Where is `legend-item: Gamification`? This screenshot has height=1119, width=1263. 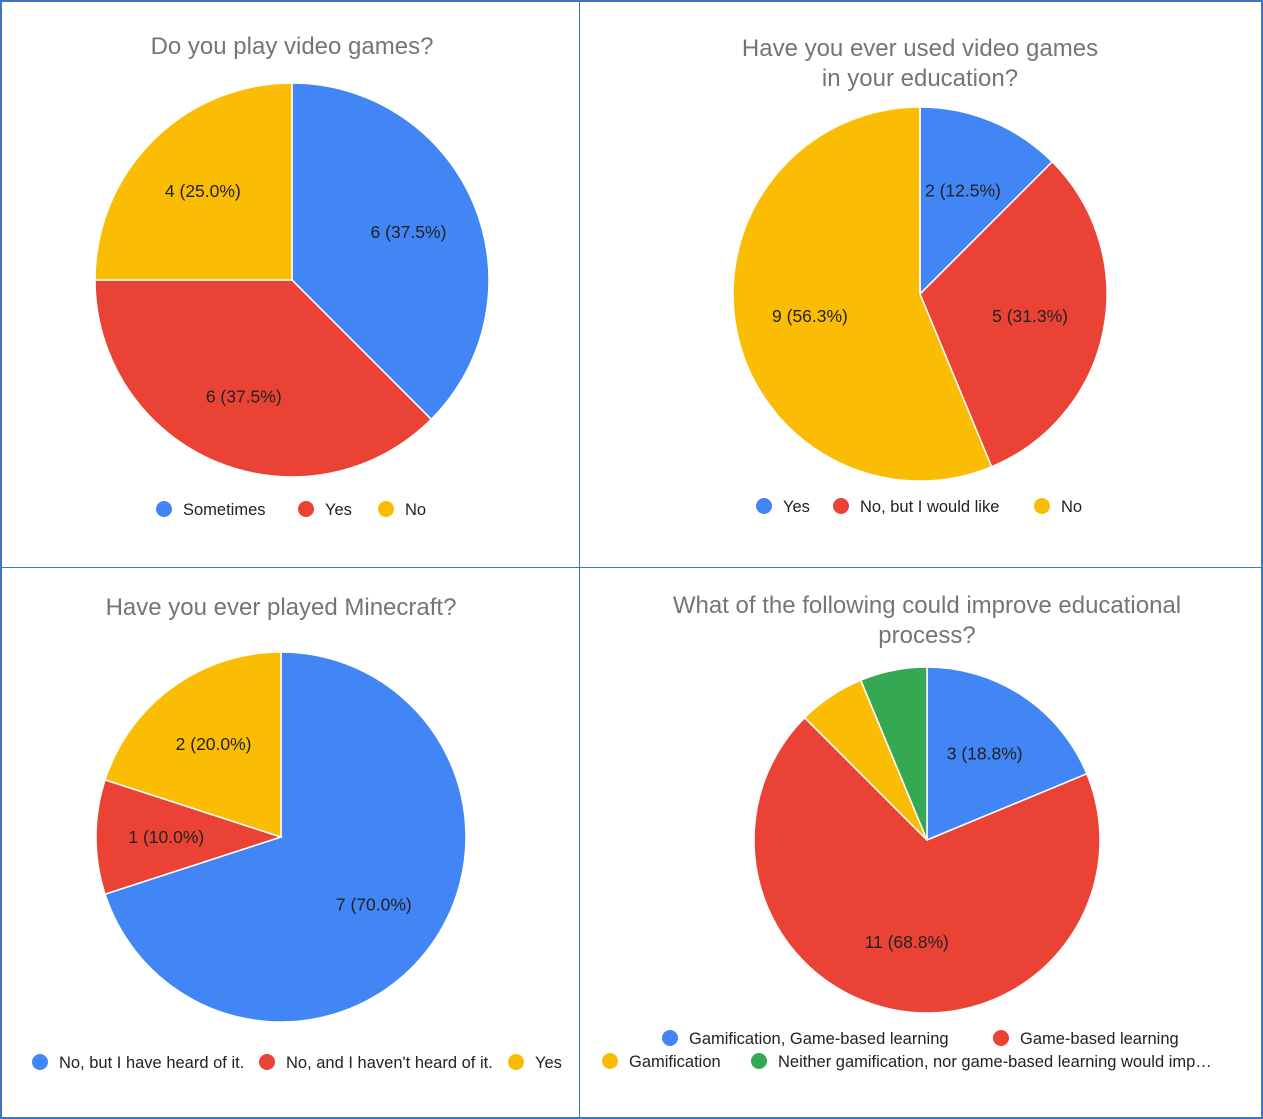 legend-item: Gamification is located at coordinates (661, 1062).